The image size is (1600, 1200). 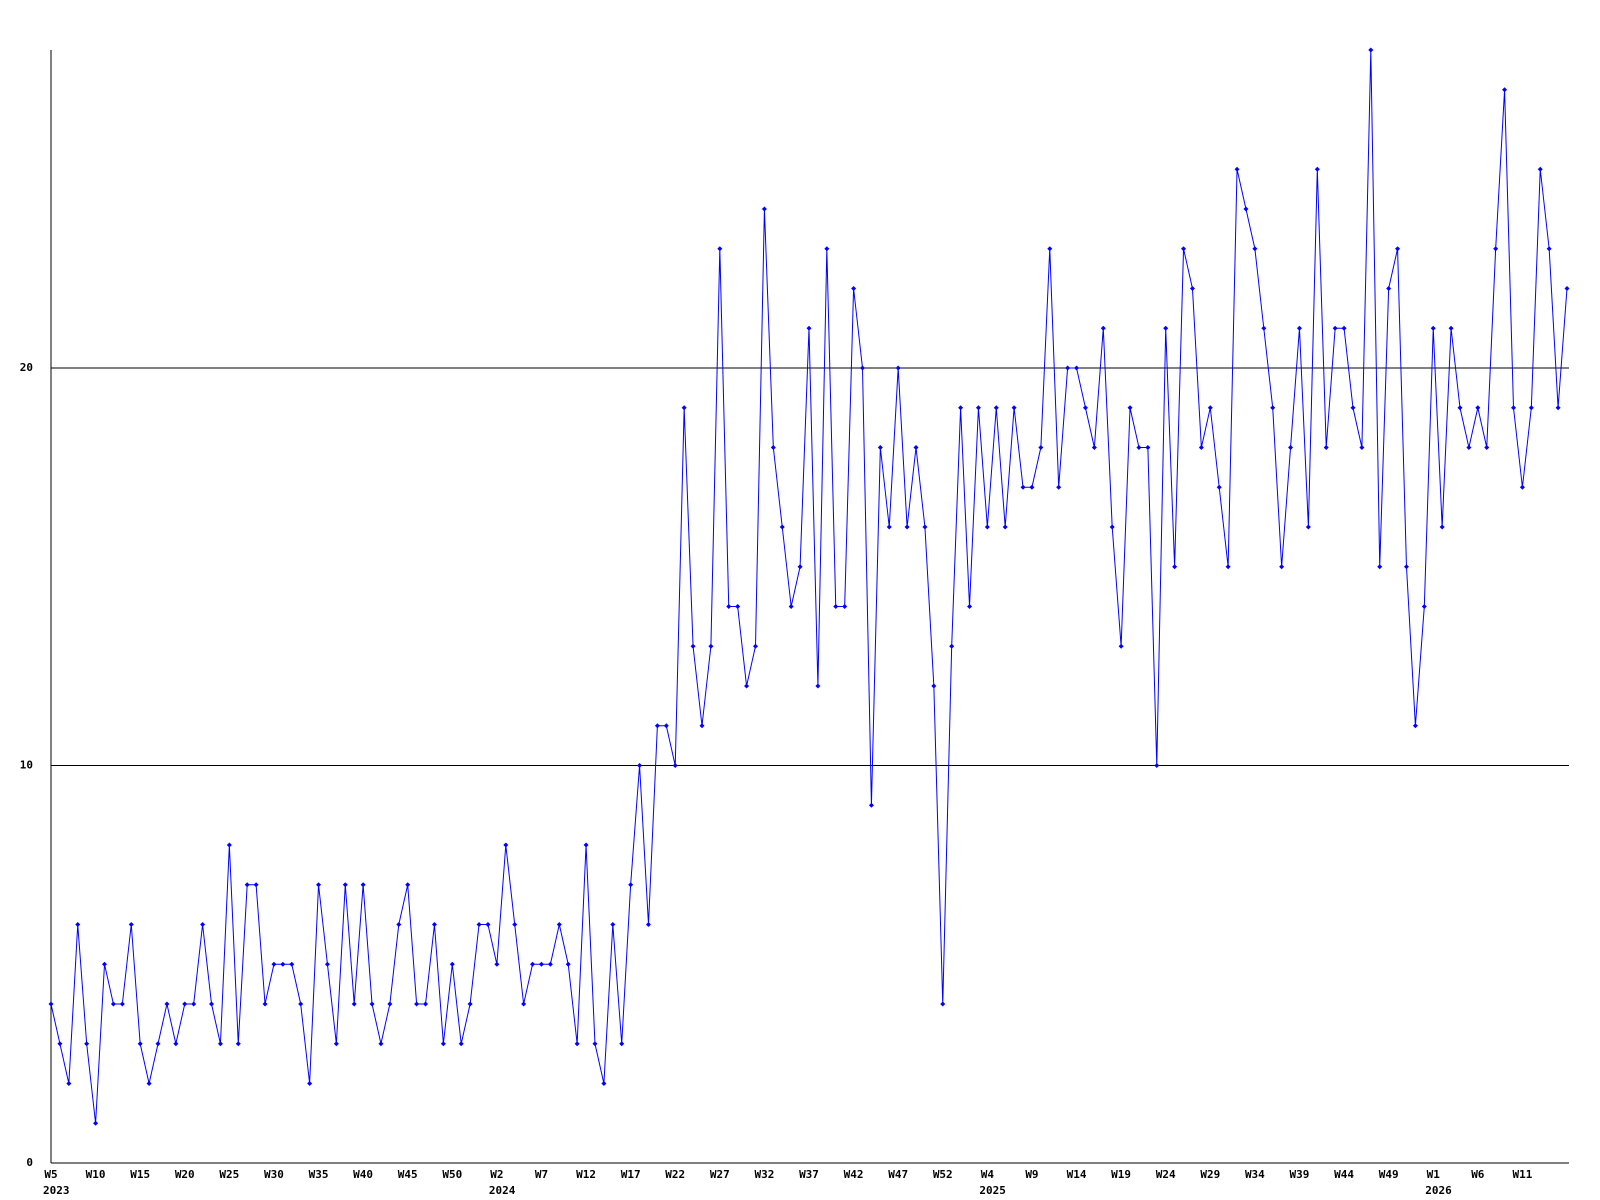 What do you see at coordinates (26, 765) in the screenshot?
I see `y-tick-label: 10` at bounding box center [26, 765].